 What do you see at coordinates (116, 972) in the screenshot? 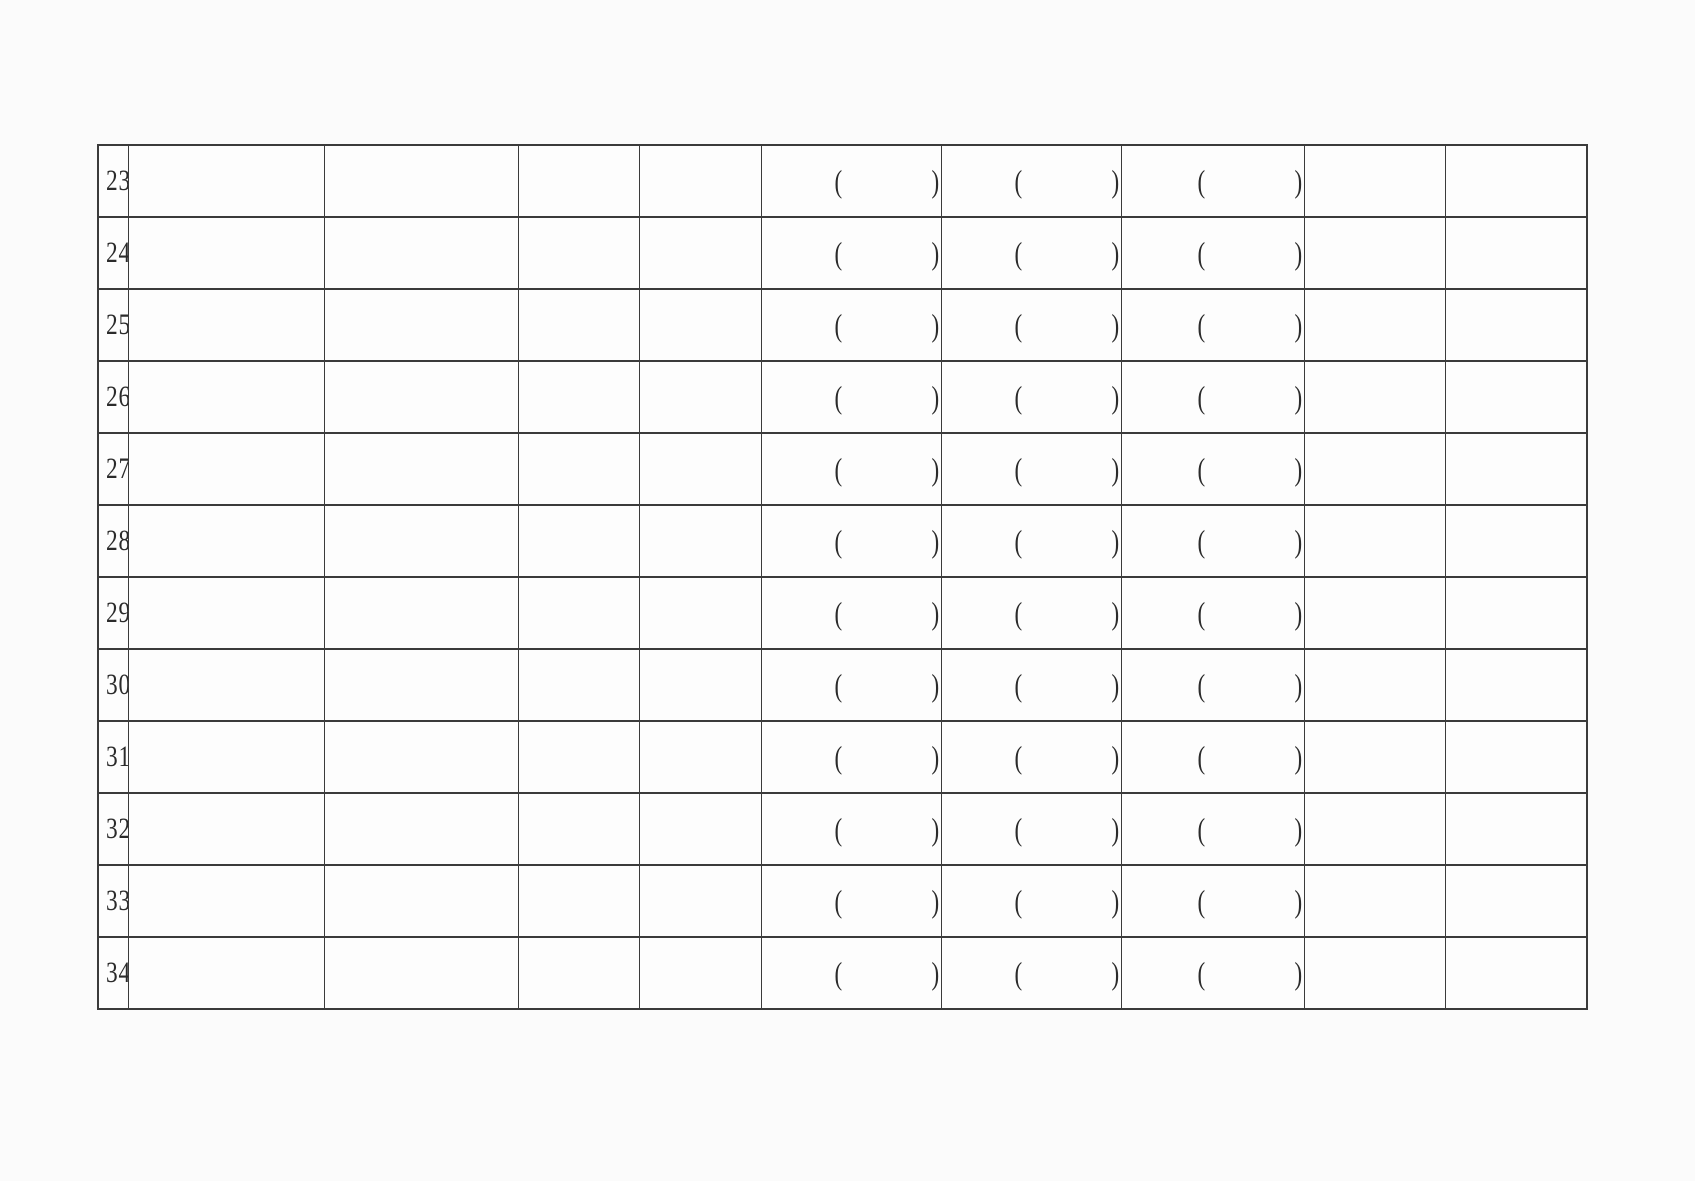
I see `row-number: 34` at bounding box center [116, 972].